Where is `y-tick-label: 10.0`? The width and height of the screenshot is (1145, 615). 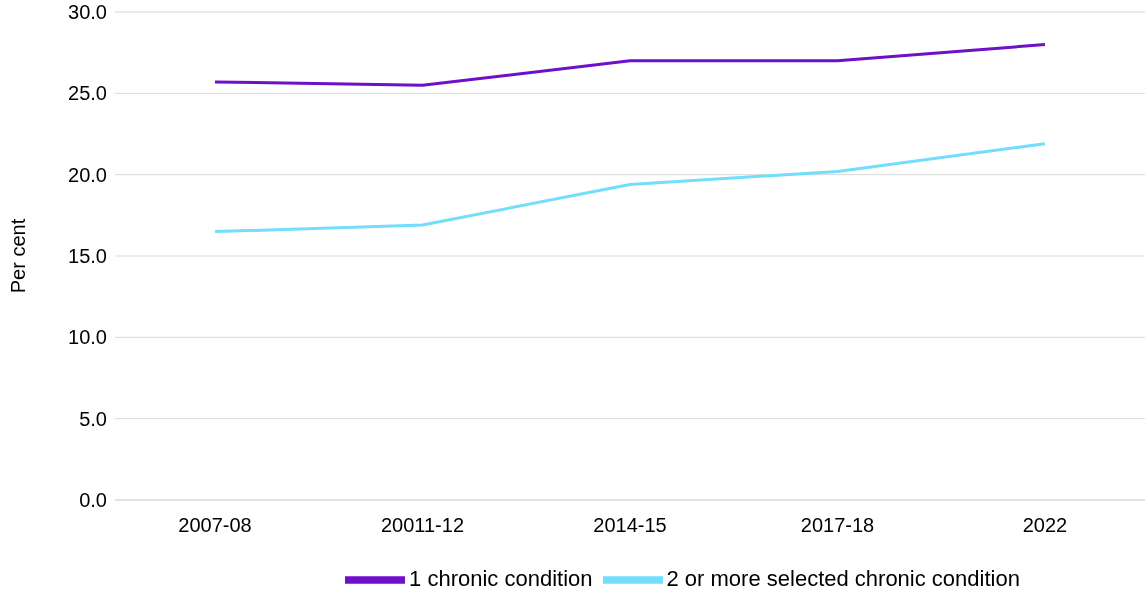 y-tick-label: 10.0 is located at coordinates (87, 337).